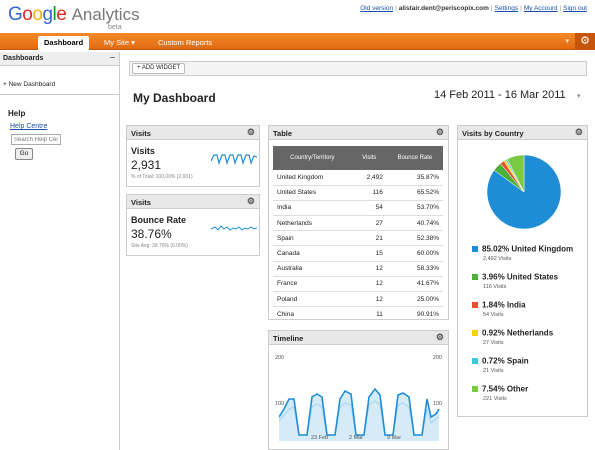 This screenshot has width=595, height=450. I want to click on widget-title: Timeline, so click(288, 338).